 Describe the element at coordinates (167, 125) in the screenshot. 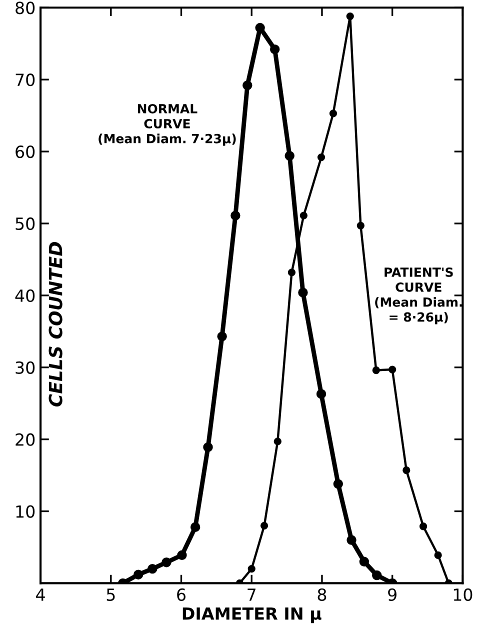

I see `annotation: NORMAL CURVE (Mean Diam. 7·23μ)` at that location.